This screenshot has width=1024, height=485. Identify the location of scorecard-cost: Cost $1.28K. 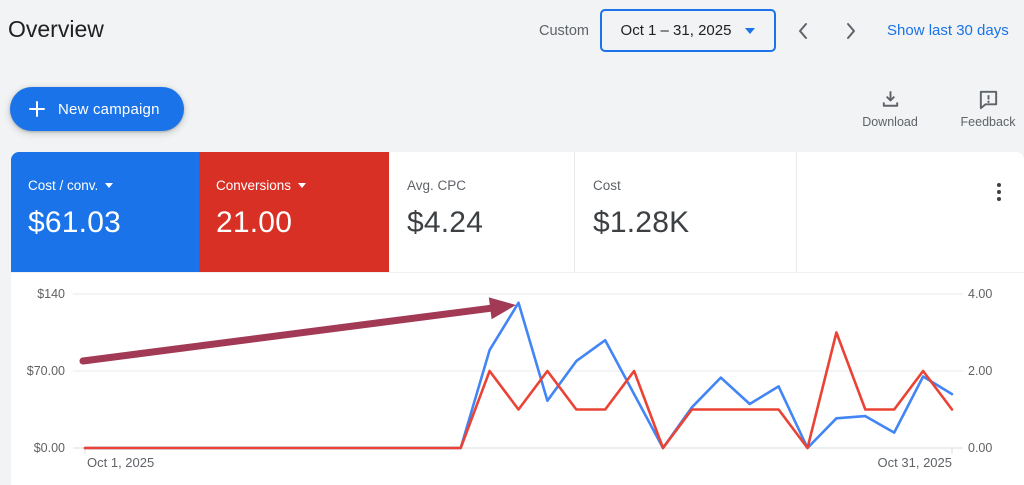
(686, 212).